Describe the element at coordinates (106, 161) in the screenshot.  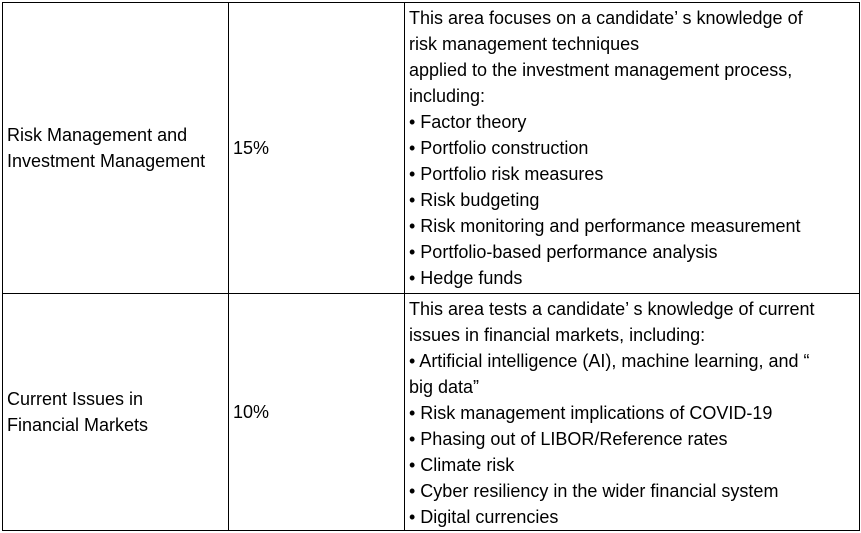
I see `area-line: Investment Management` at that location.